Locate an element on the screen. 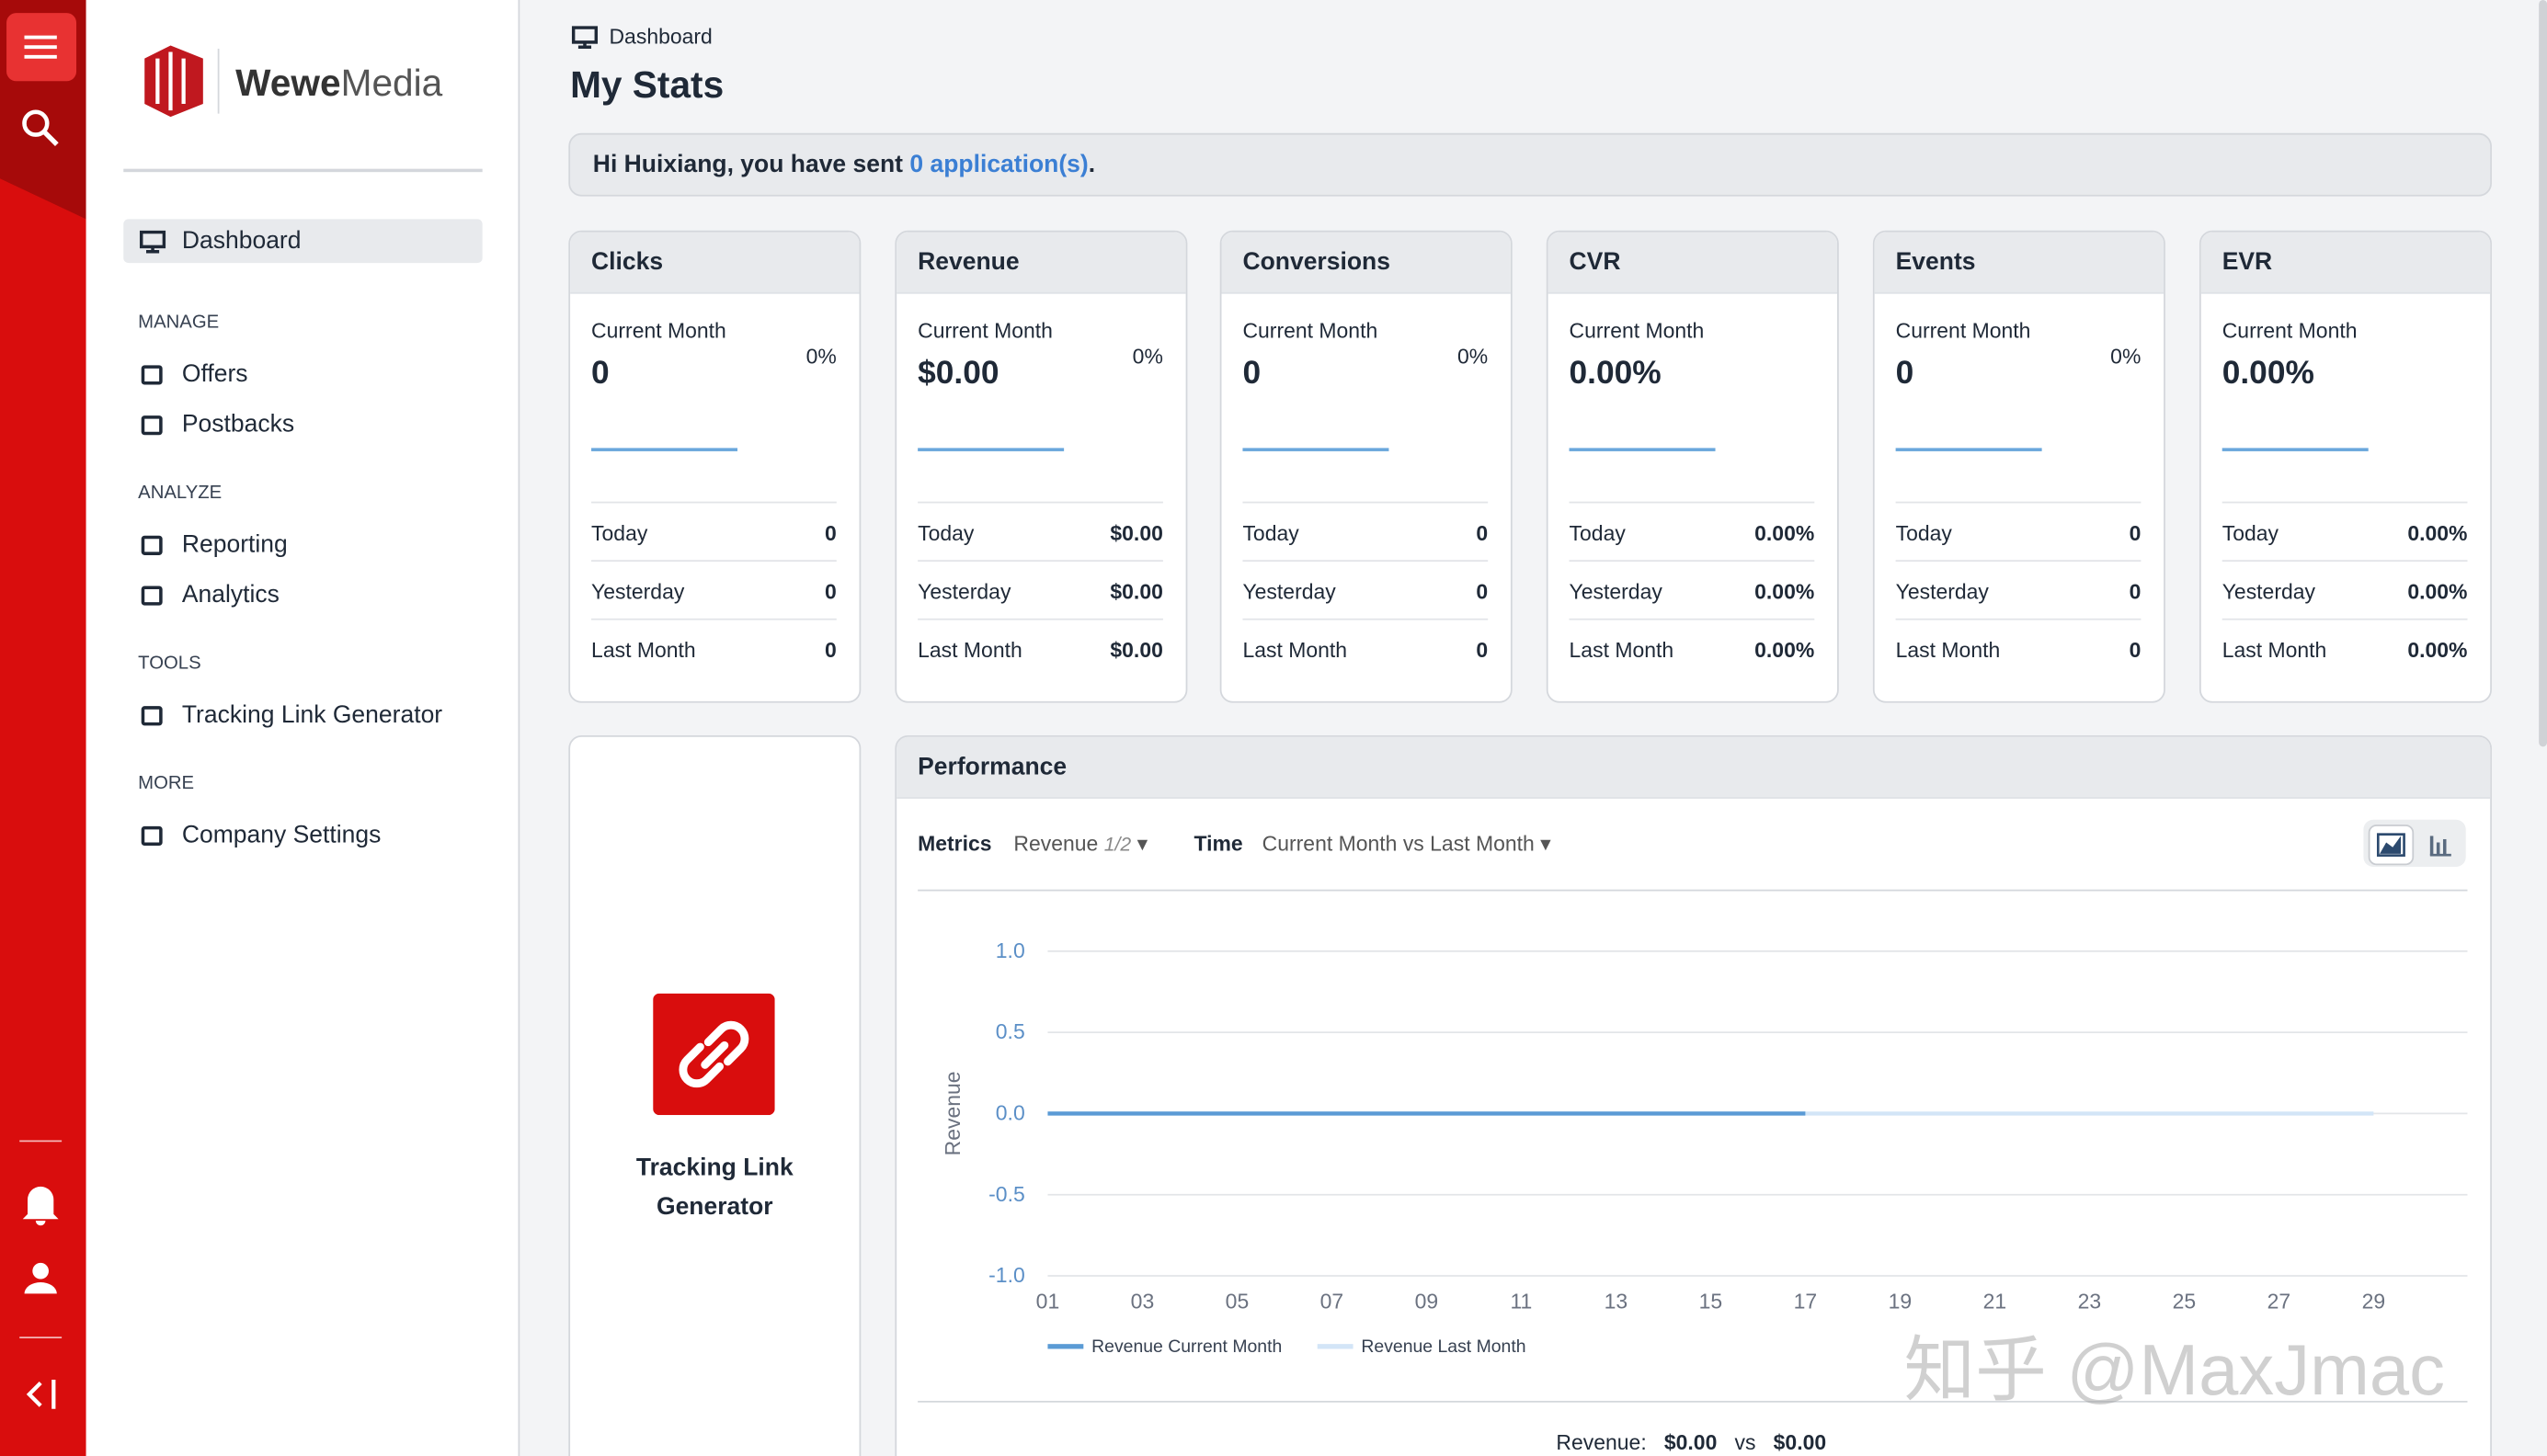  bar-toggle is located at coordinates (2440, 846).